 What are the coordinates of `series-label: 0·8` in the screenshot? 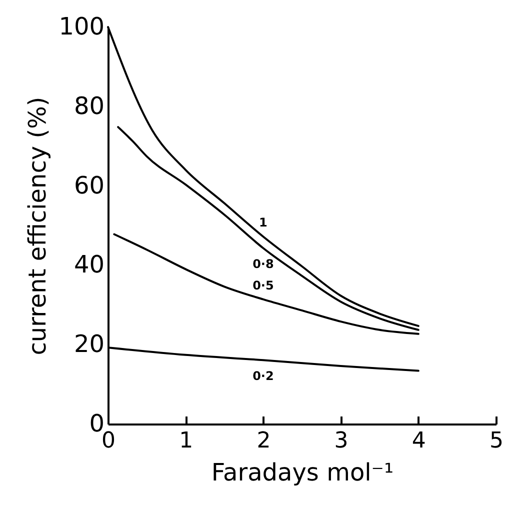 It's located at (263, 264).